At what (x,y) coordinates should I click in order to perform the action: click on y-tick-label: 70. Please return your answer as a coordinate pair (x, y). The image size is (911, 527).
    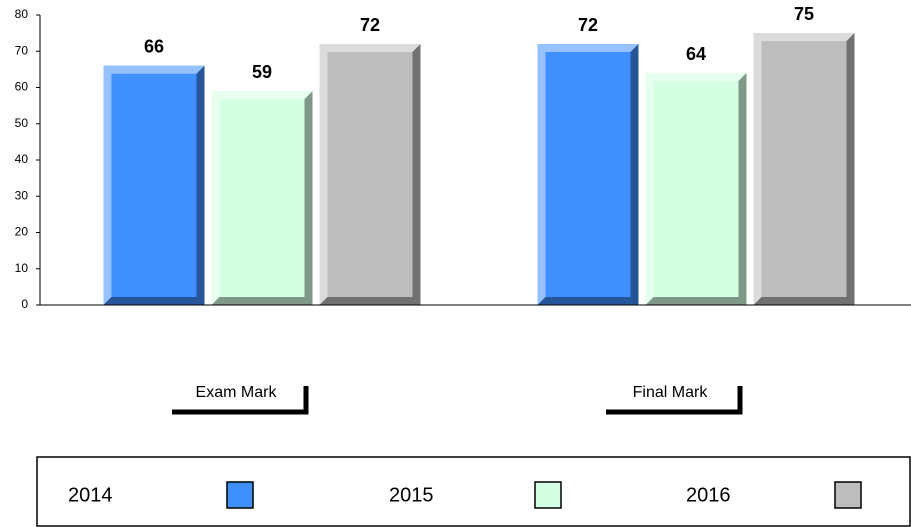
    Looking at the image, I should click on (22, 50).